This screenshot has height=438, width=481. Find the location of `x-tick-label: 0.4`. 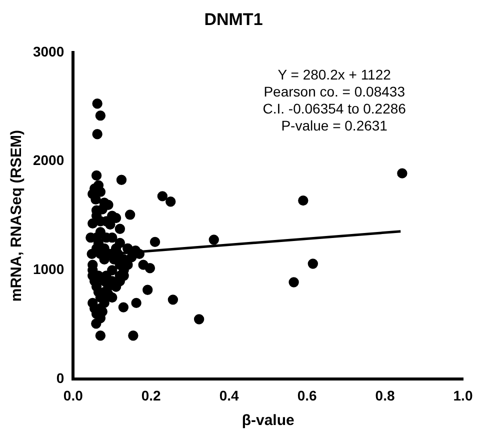

x-tick-label: 0.4 is located at coordinates (229, 395).